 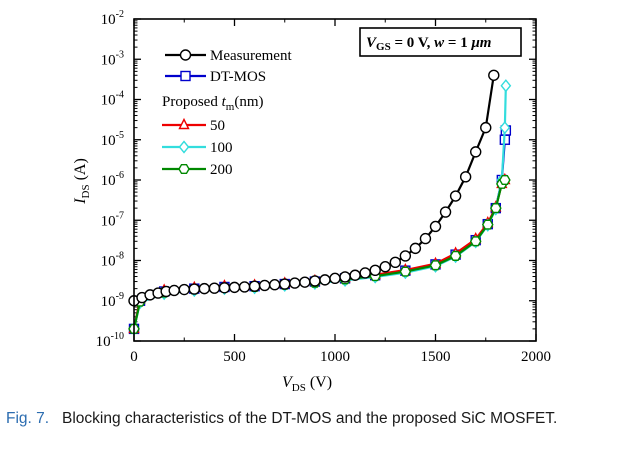 What do you see at coordinates (82, 181) in the screenshot?
I see `y-axis-label: IDS (A)` at bounding box center [82, 181].